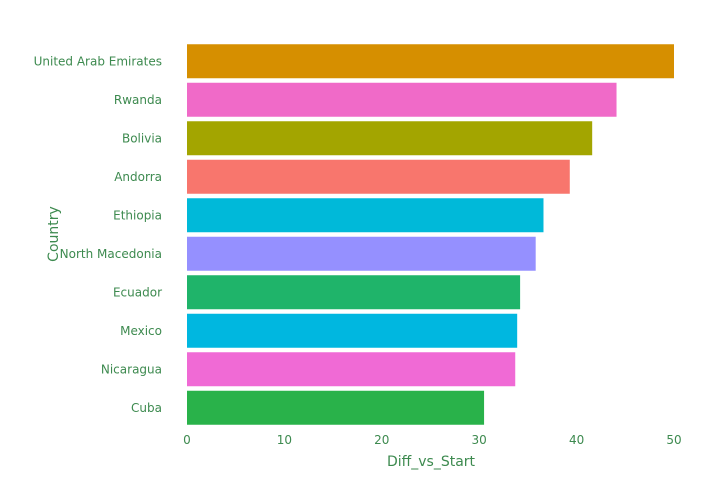 This screenshot has height=487, width=718. What do you see at coordinates (137, 292) in the screenshot?
I see `y-tick-label: Ecuador` at bounding box center [137, 292].